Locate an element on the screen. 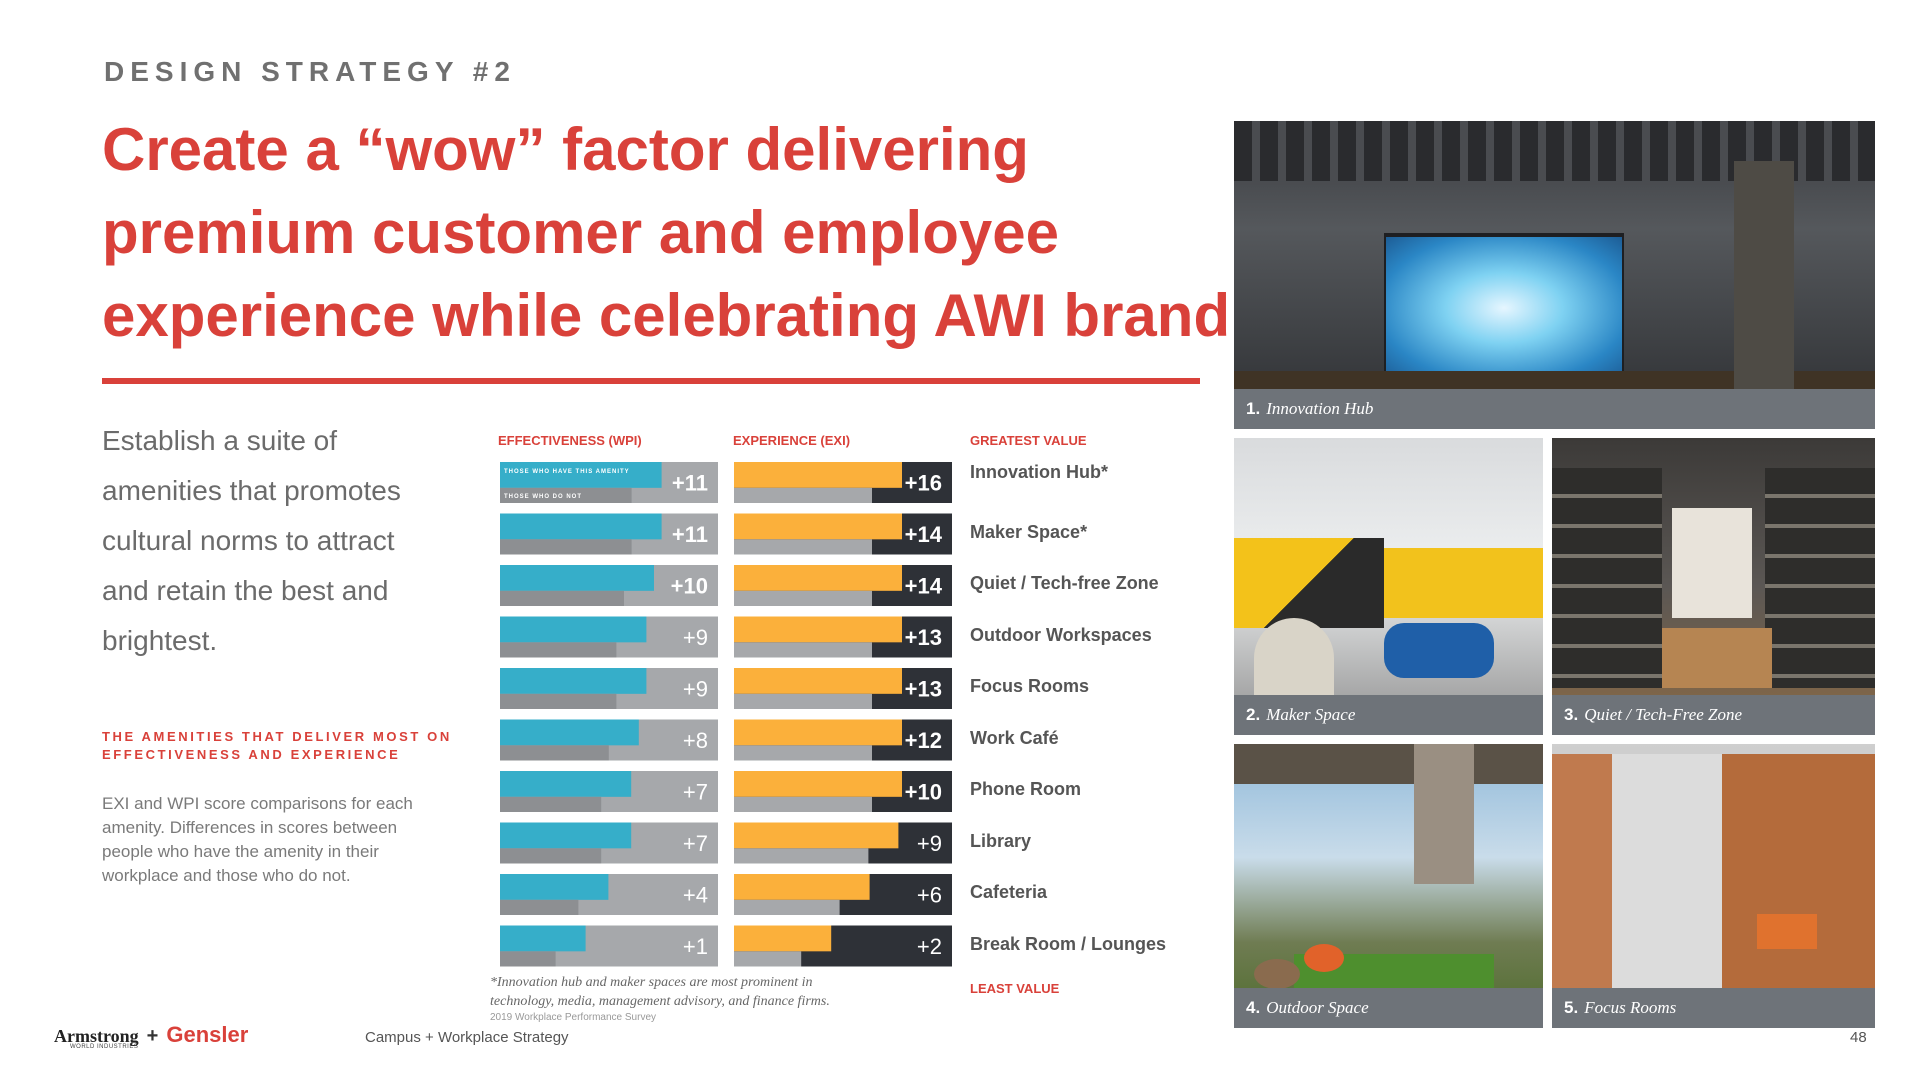  wpi-value-label: +7 is located at coordinates (695, 792).